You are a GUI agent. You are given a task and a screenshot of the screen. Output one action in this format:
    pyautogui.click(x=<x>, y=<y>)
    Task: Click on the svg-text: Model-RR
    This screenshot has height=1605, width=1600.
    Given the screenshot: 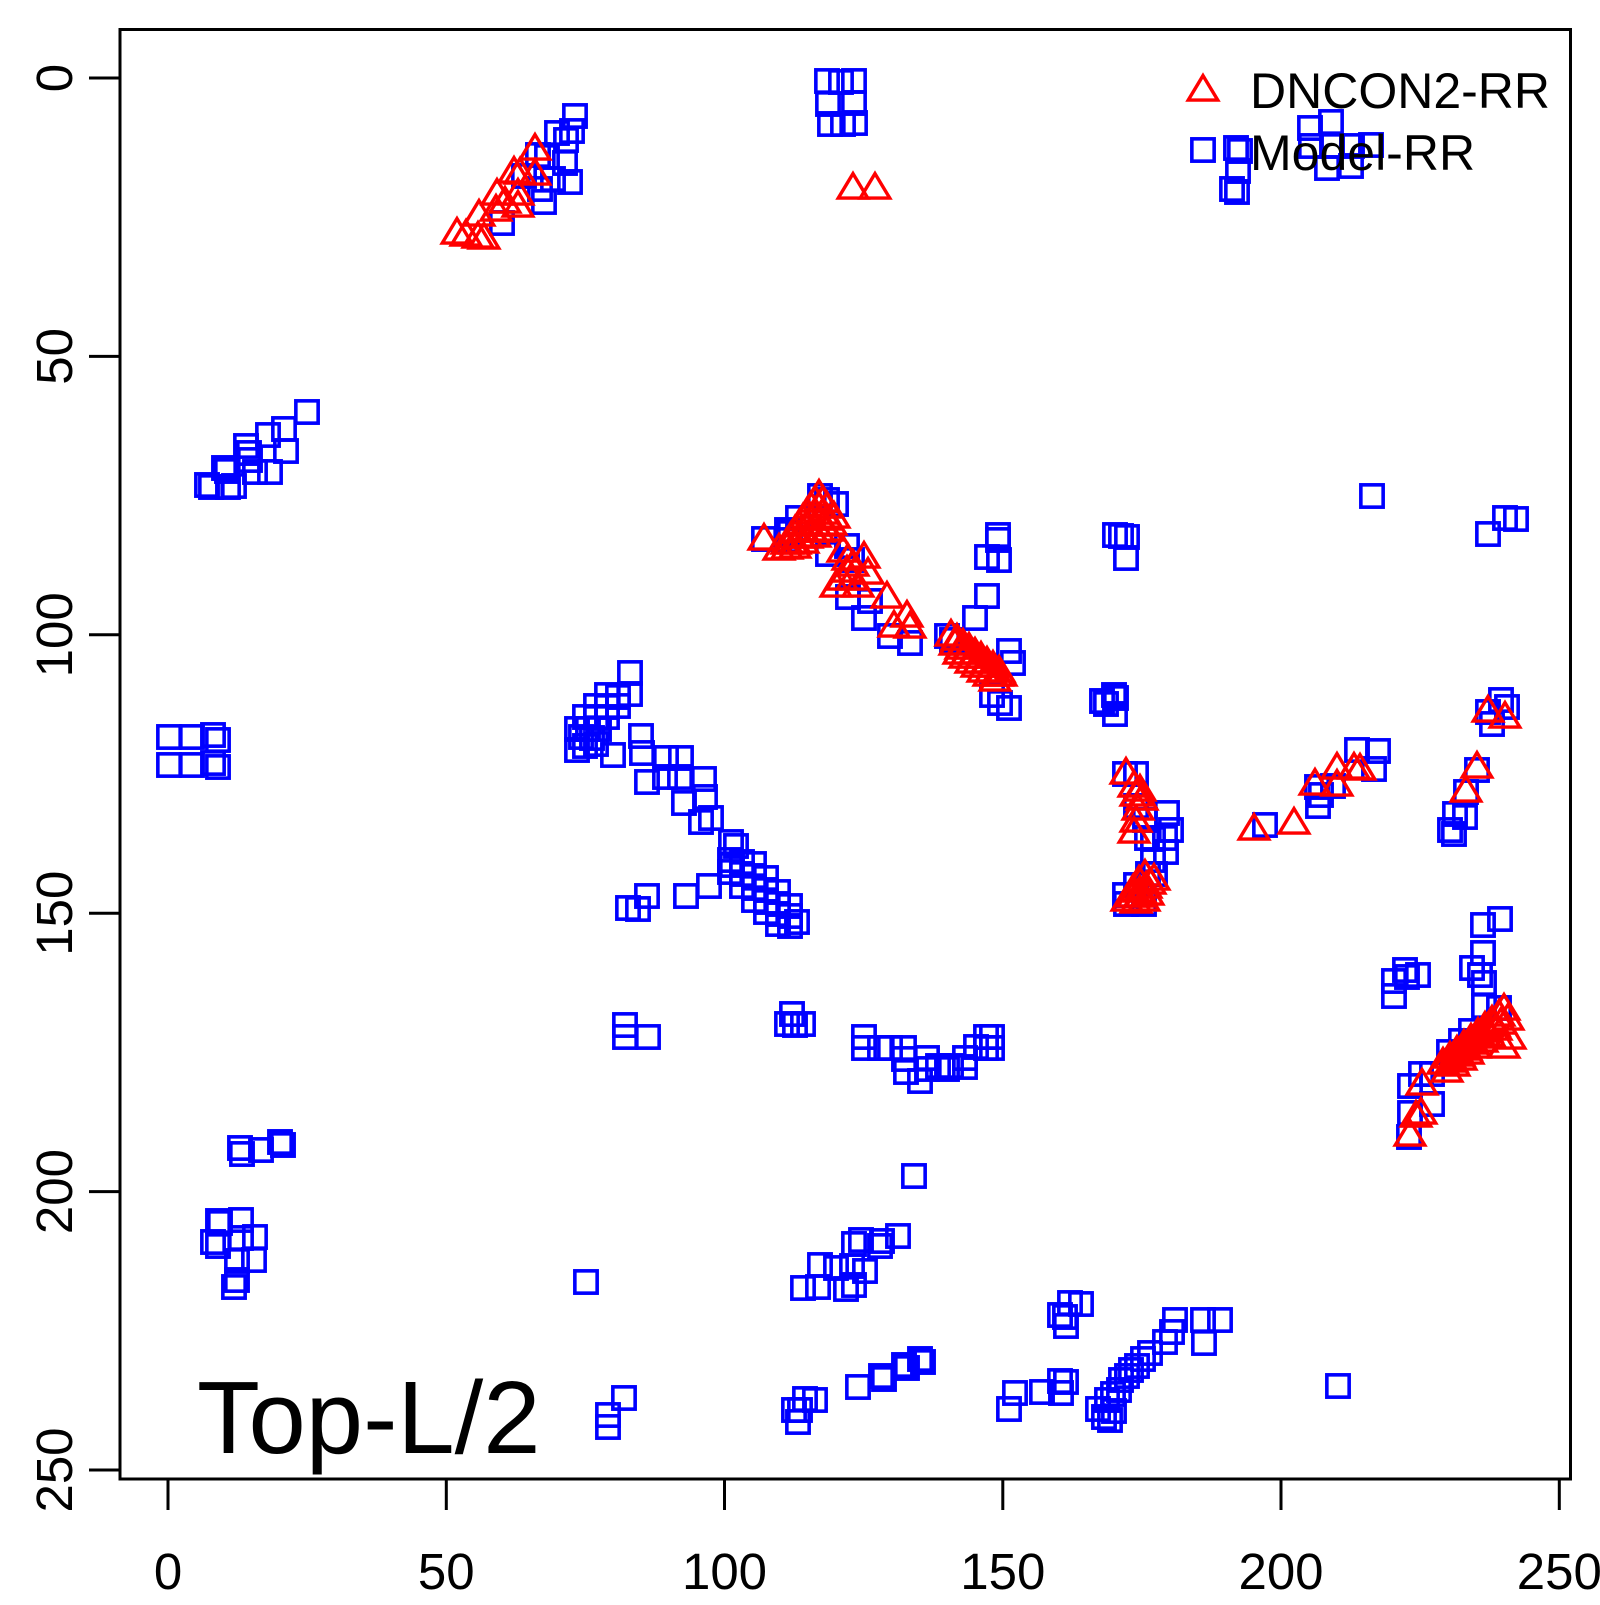 What is the action you would take?
    pyautogui.click(x=1362, y=153)
    